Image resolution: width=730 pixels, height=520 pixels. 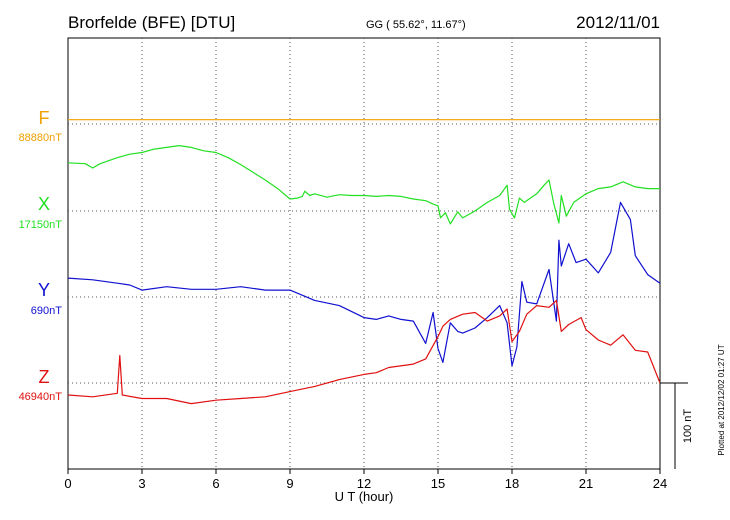 I want to click on x-tick-label: 6, so click(x=215, y=483).